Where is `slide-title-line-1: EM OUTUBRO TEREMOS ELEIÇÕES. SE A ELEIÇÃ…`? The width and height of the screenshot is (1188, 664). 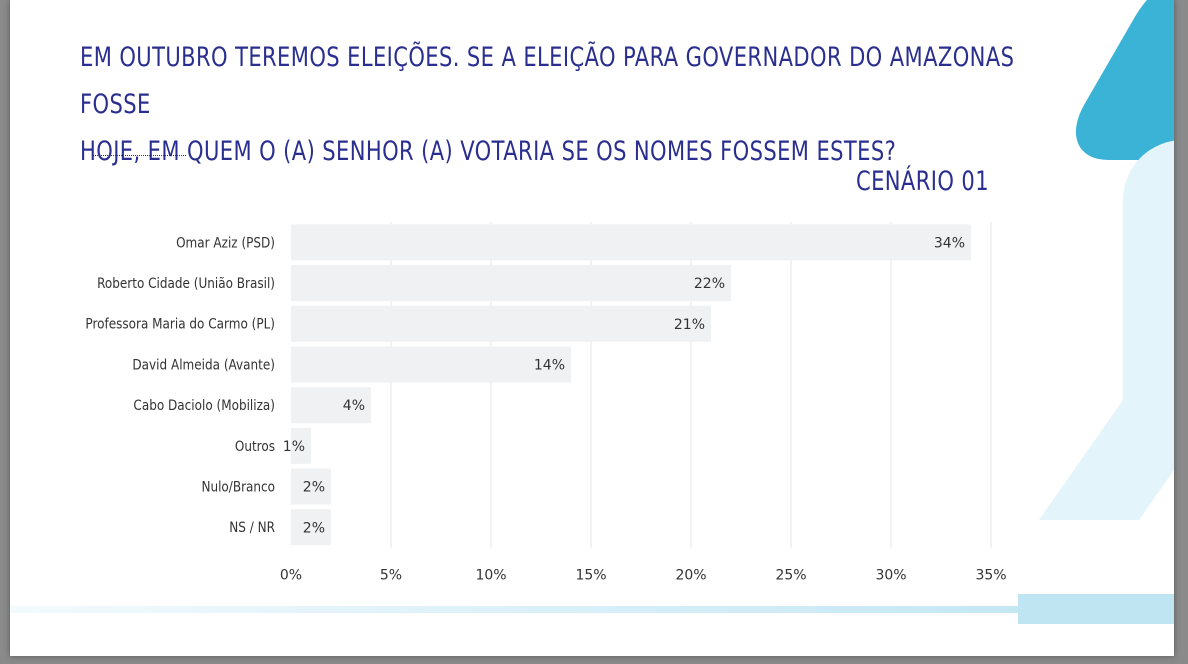
slide-title-line-1: EM OUTUBRO TEREMOS ELEIÇÕES. SE A ELEIÇÃ… is located at coordinates (547, 81).